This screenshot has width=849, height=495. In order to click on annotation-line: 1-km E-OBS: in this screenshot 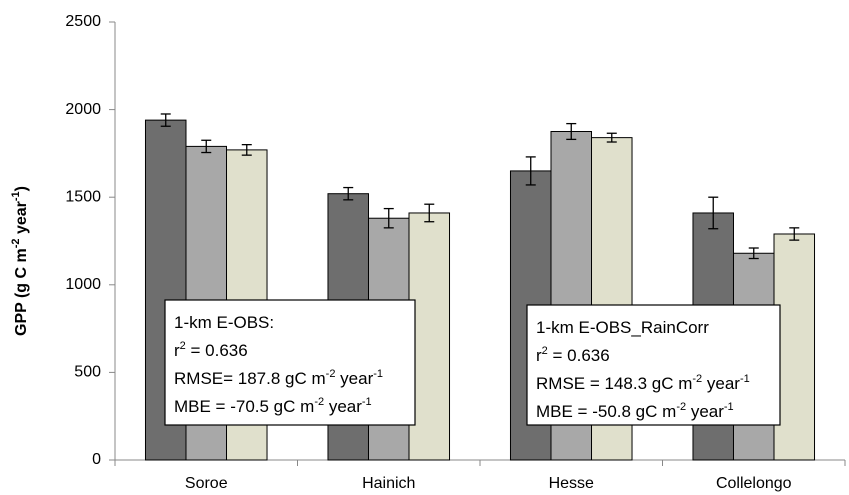, I will do `click(224, 322)`.